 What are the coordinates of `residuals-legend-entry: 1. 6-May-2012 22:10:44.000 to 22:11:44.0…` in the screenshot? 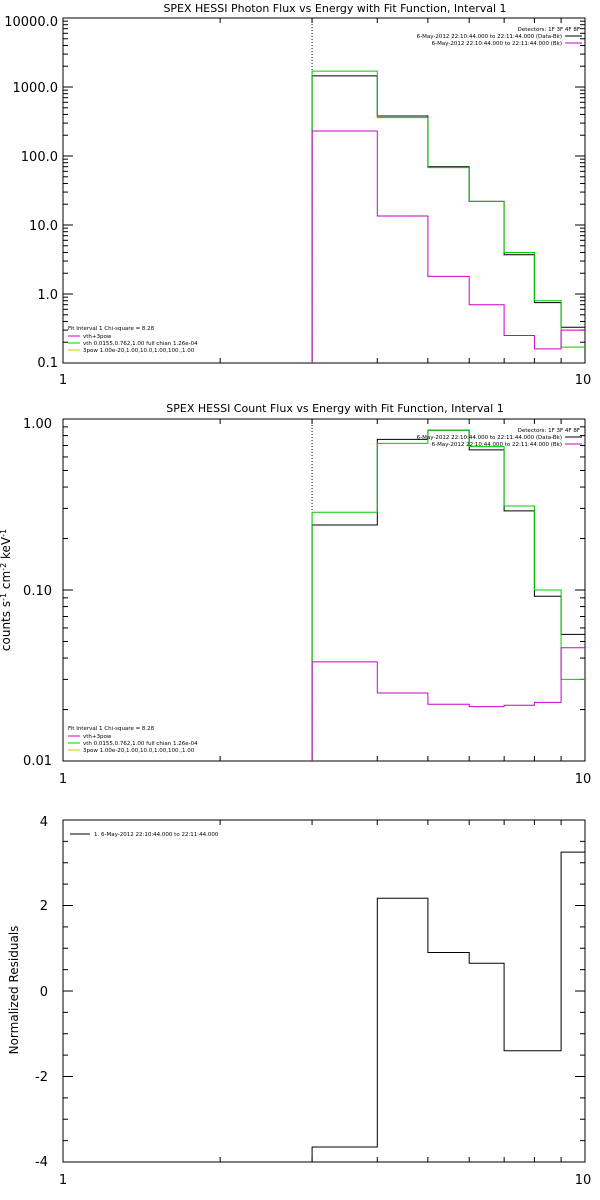 It's located at (156, 835).